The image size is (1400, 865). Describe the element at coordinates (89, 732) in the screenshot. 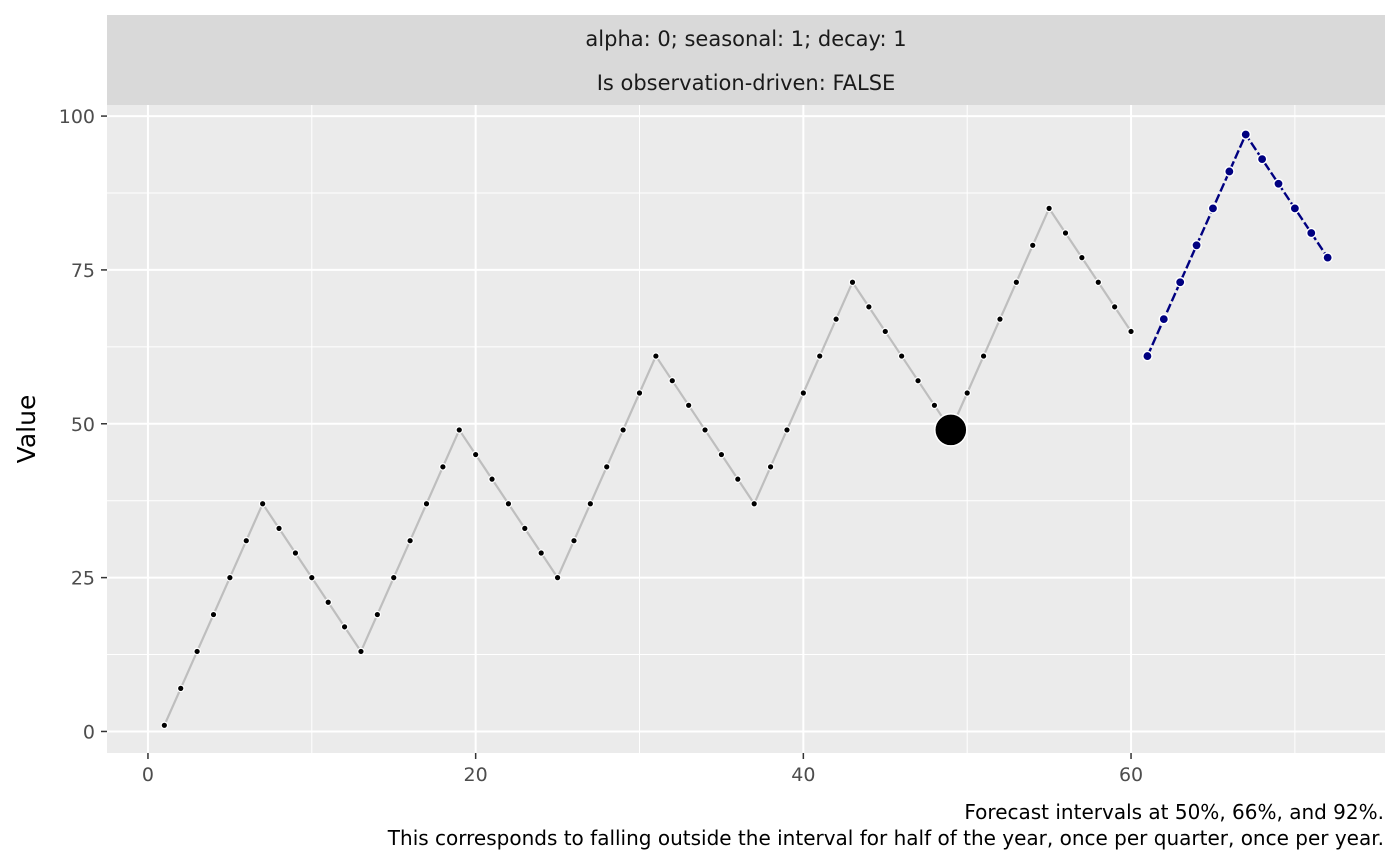

I see `y-tick-label: 0` at that location.